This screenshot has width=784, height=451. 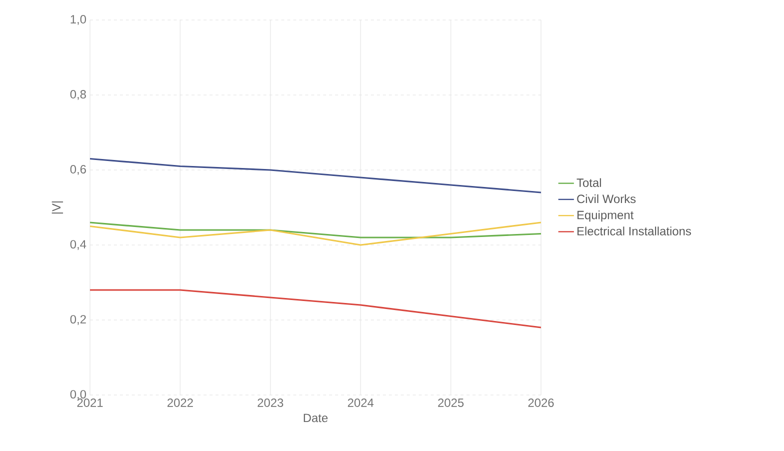 I want to click on x-axis-title: Date, so click(x=316, y=418).